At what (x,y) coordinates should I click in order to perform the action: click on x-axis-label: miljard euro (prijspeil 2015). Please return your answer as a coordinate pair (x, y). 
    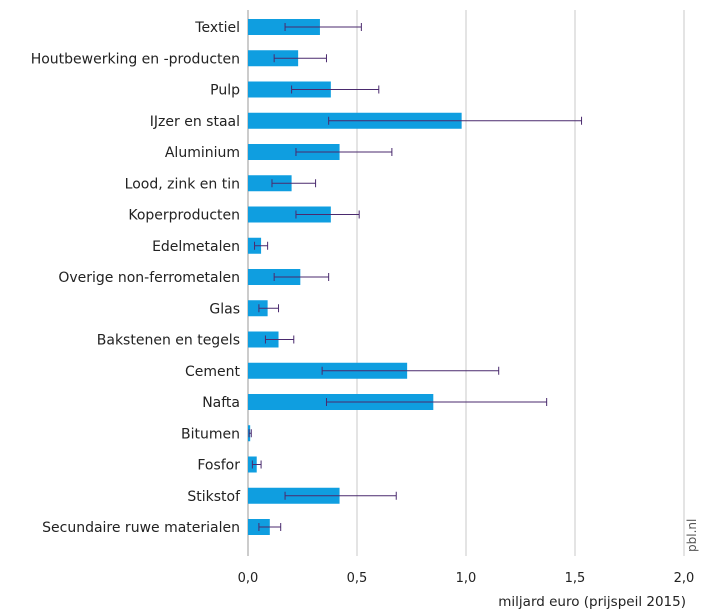
    Looking at the image, I should click on (592, 602).